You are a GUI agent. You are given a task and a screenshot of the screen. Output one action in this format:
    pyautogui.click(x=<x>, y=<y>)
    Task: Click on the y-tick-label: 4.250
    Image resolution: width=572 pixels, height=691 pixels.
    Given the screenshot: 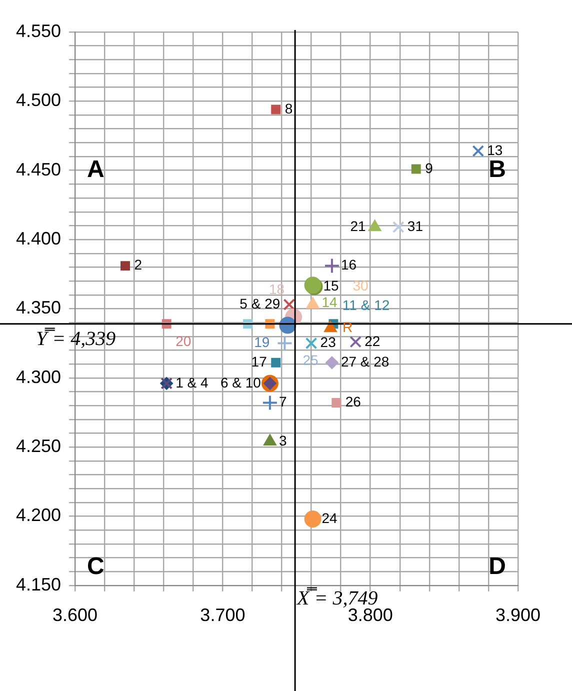 What is the action you would take?
    pyautogui.click(x=39, y=446)
    